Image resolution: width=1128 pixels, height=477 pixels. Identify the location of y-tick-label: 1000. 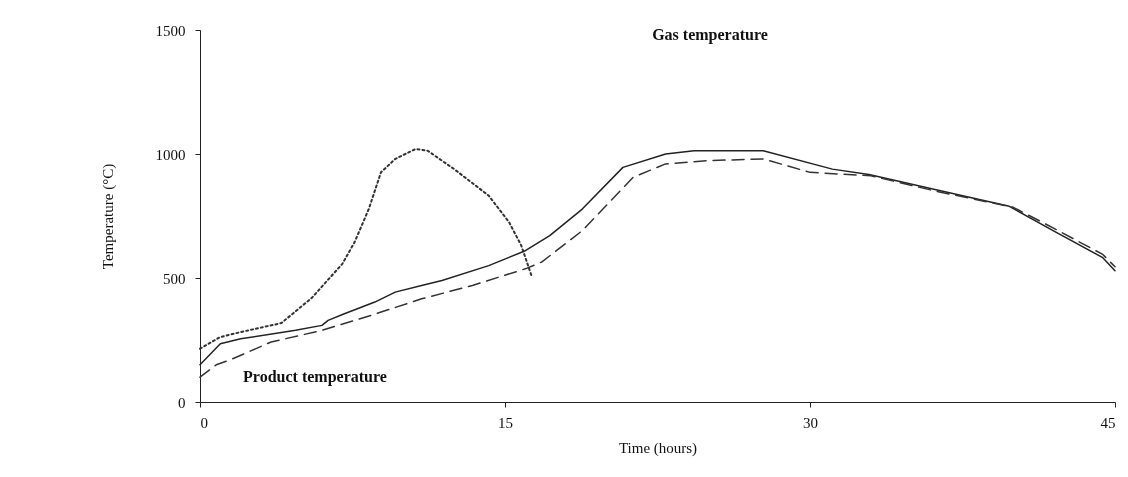
(170, 154).